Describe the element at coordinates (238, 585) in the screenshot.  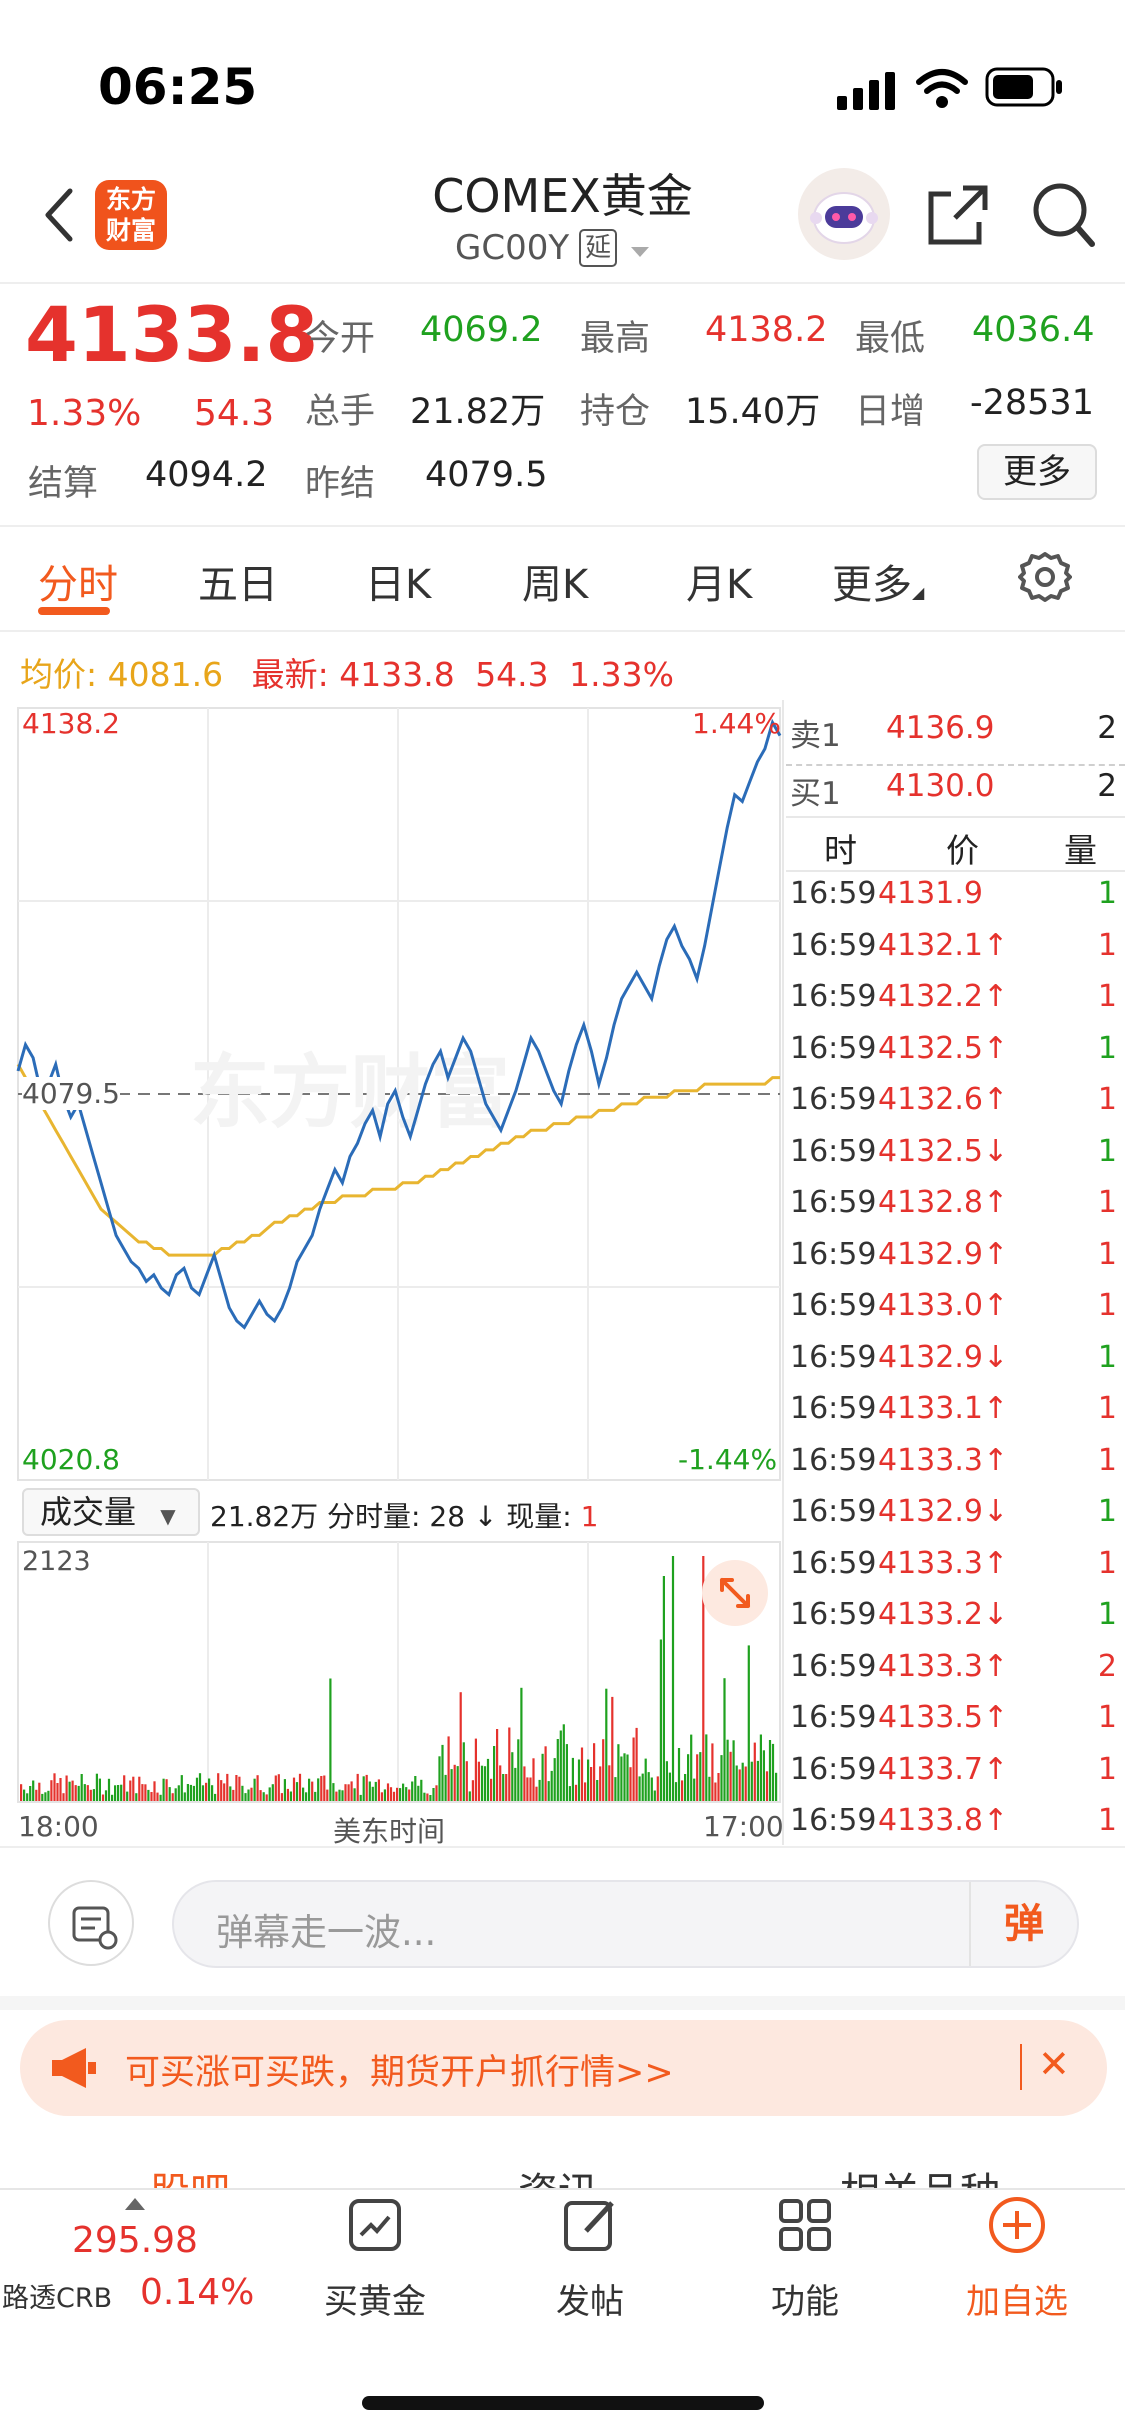
I see `tab-five-day: 五日` at that location.